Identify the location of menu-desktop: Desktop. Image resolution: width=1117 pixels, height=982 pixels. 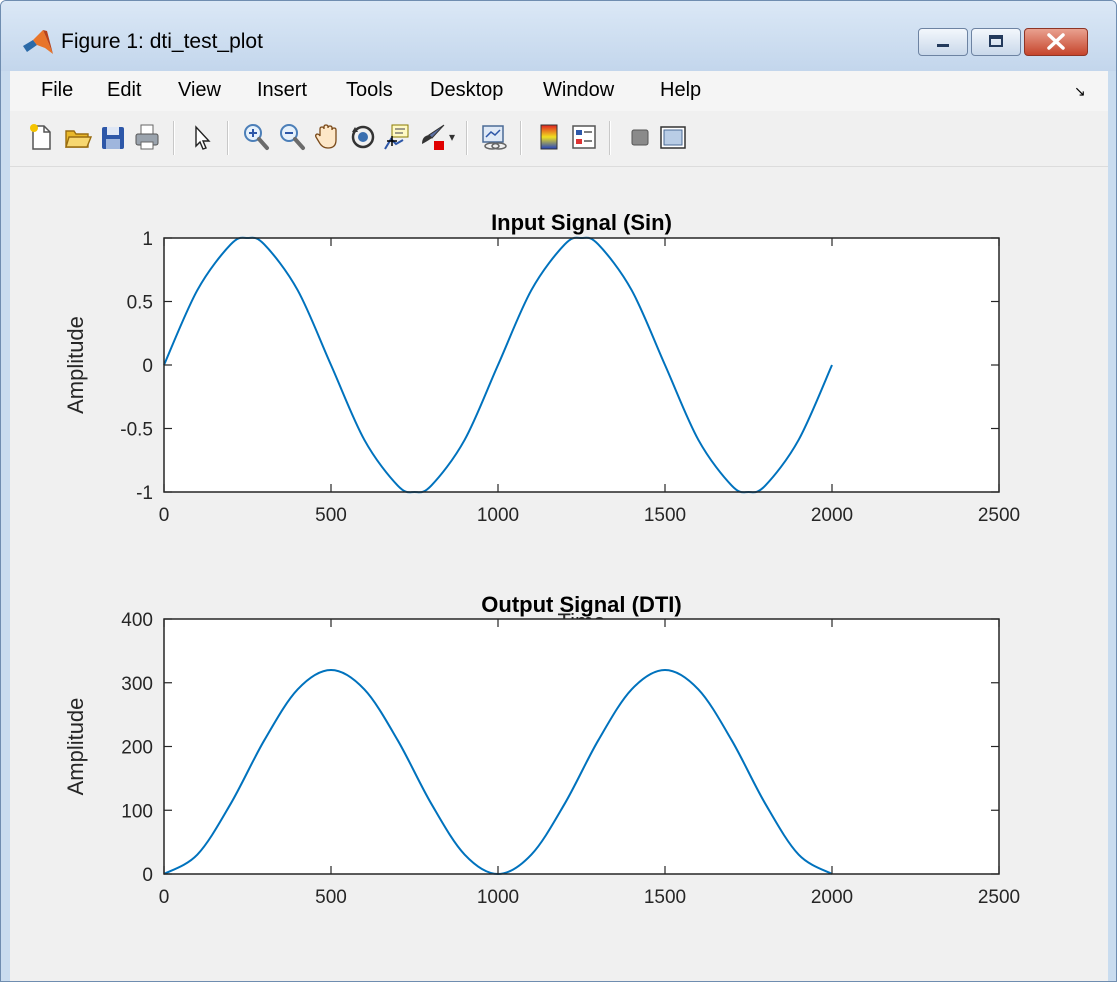
(467, 90).